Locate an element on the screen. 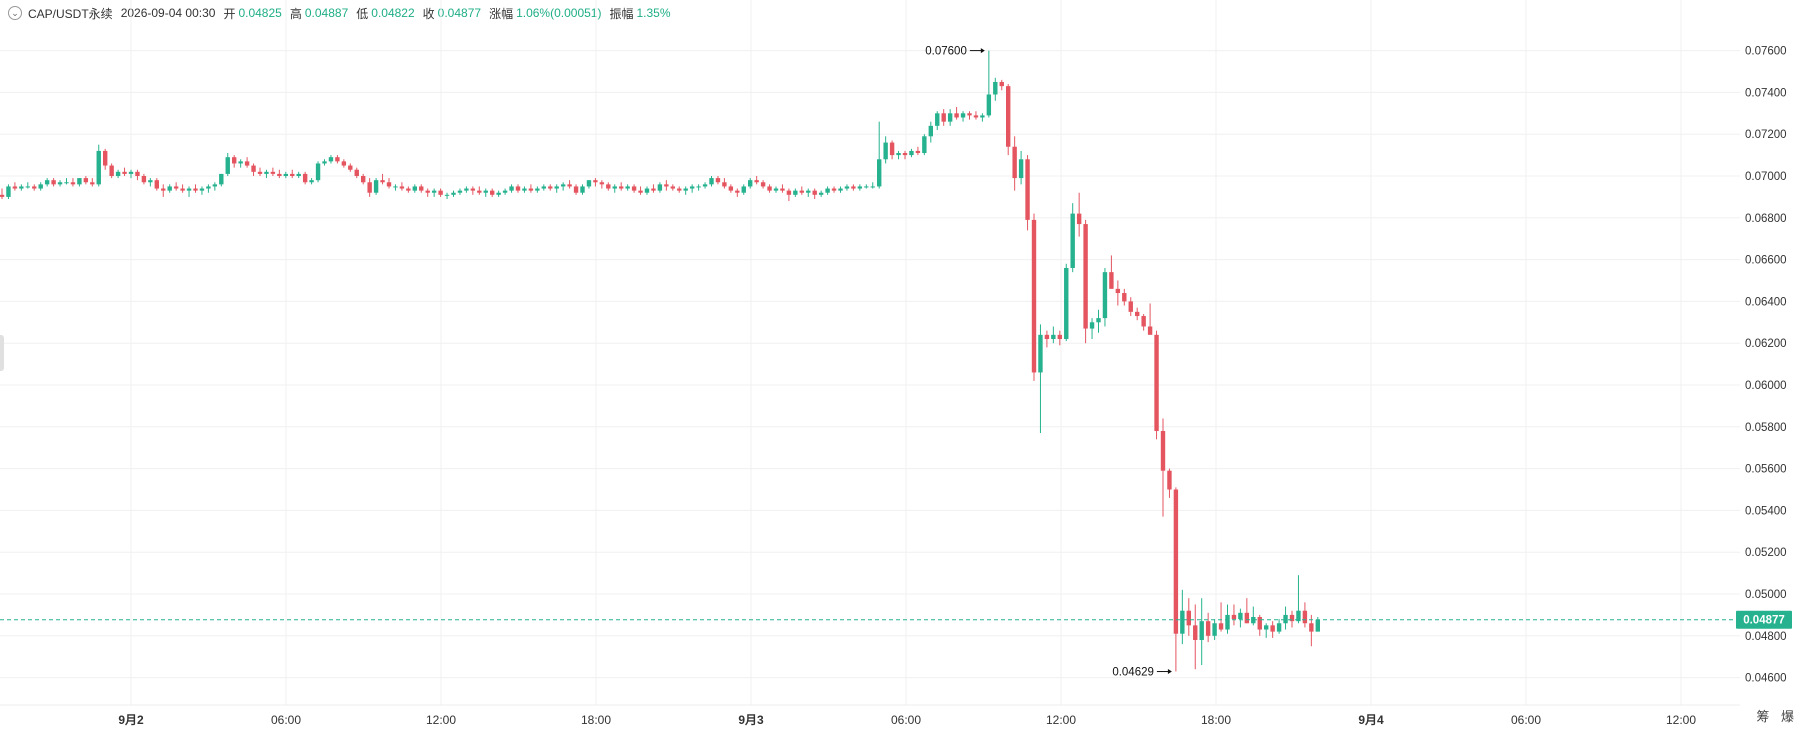 Image resolution: width=1800 pixels, height=733 pixels. y-tick-label: 0.06800 is located at coordinates (1766, 219).